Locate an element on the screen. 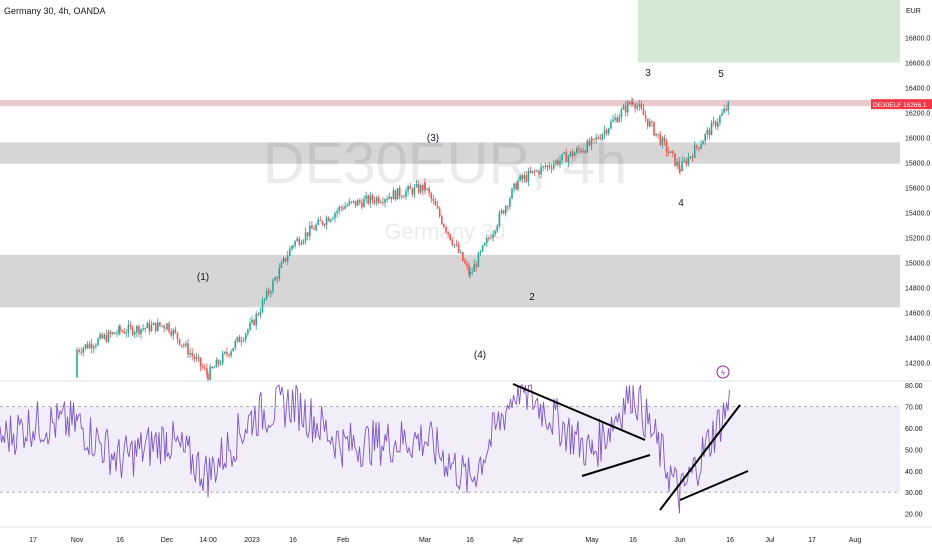 The height and width of the screenshot is (550, 932). wave-label: 5 is located at coordinates (721, 74).